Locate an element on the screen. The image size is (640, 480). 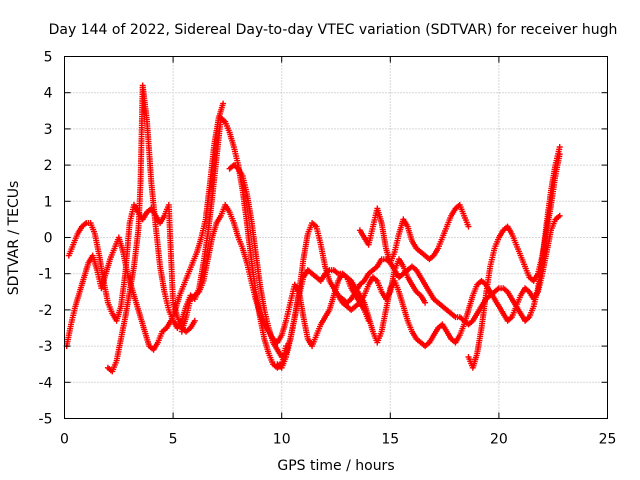
x-axis-label: GPS time / hours is located at coordinates (335, 466).